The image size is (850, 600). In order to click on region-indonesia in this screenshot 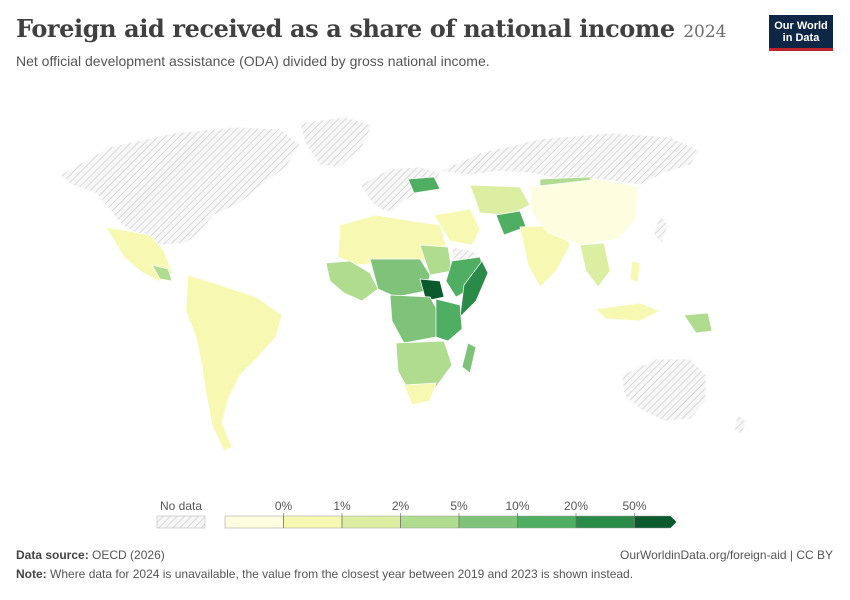, I will do `click(628, 312)`.